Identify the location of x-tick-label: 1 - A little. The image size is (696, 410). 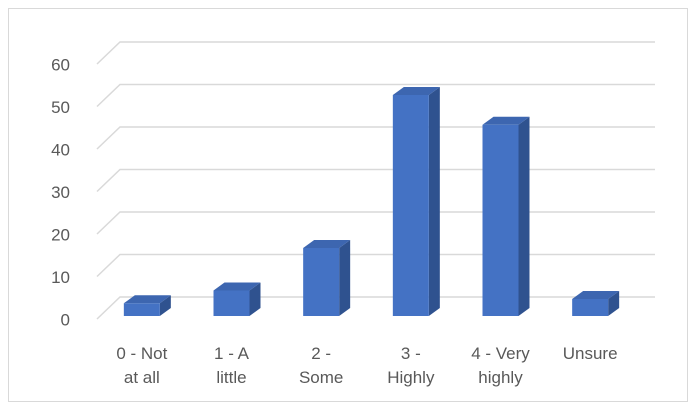
(231, 365).